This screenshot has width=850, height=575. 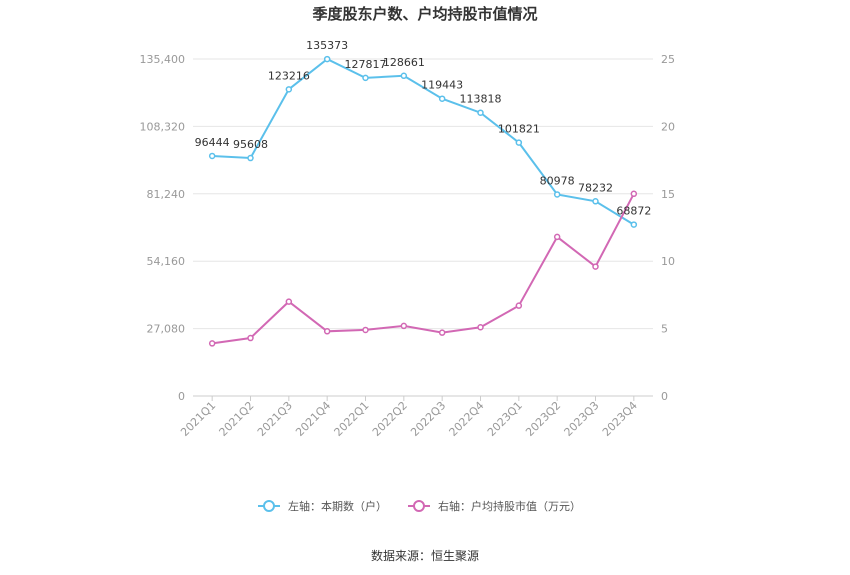 I want to click on x-axis-tick-label: 2021Q2, so click(x=237, y=419).